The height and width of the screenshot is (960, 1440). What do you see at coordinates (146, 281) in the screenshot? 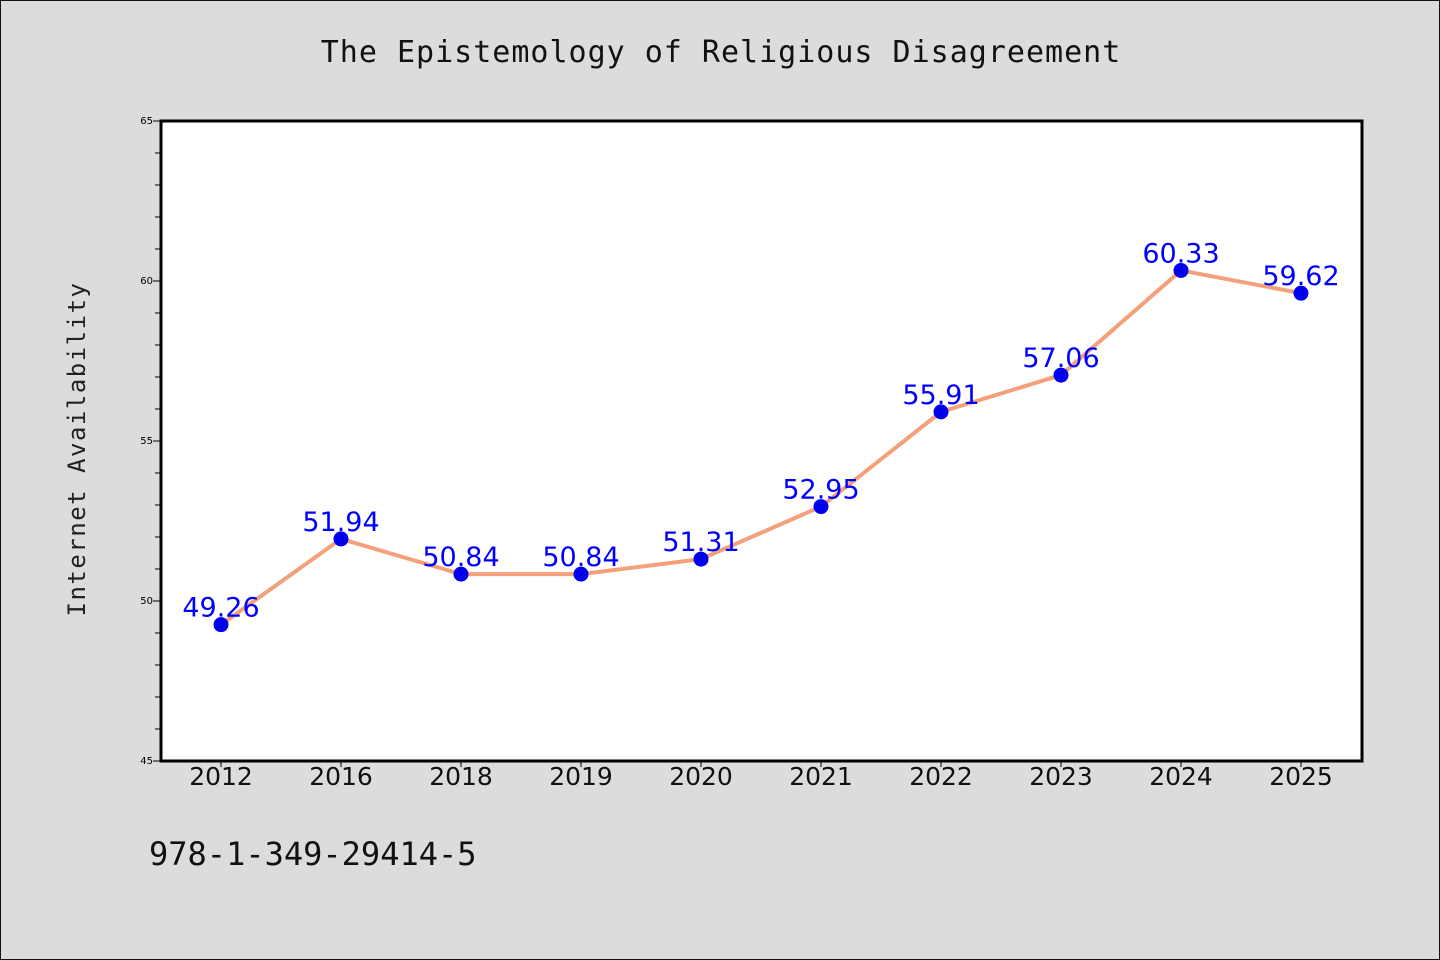
I see `y-tick-label: 60` at bounding box center [146, 281].